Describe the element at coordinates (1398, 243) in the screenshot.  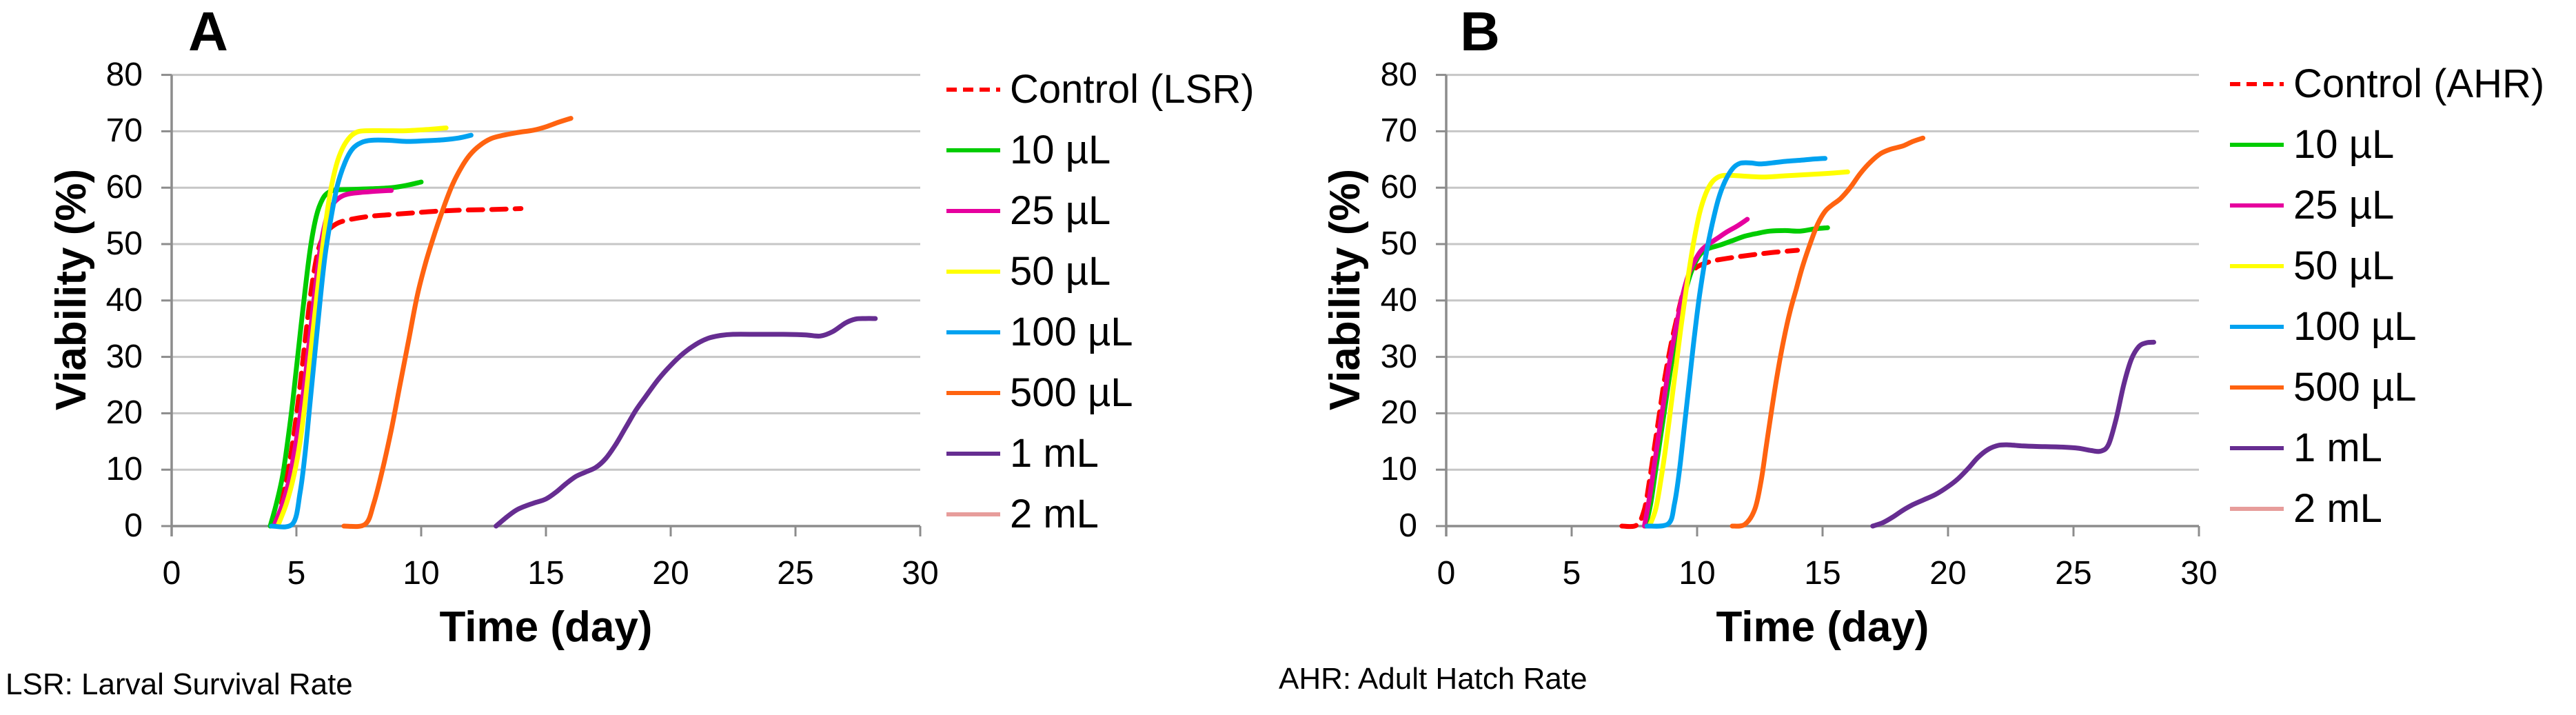
I see `y-tick-label: 50` at that location.